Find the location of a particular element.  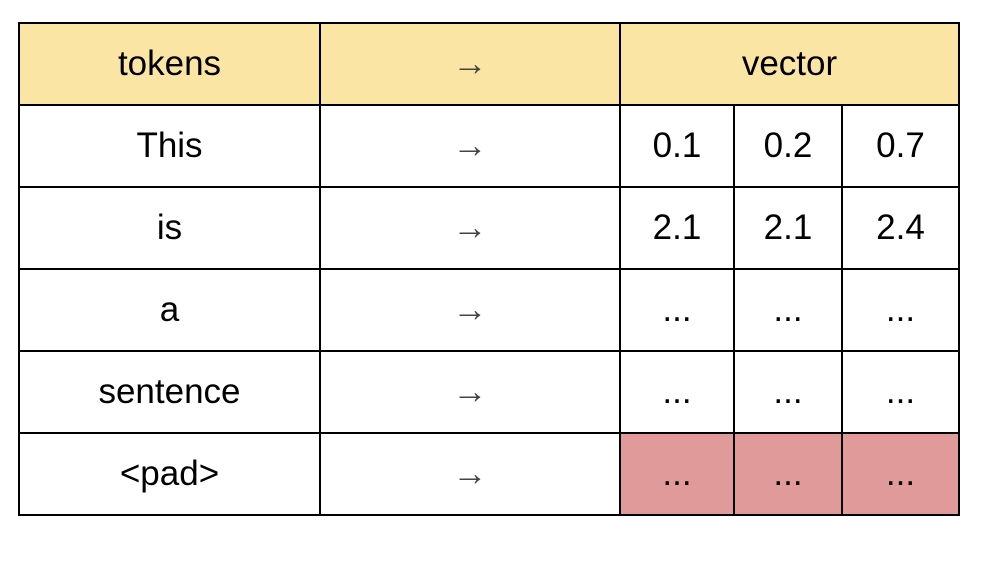

vector-value-cell: 0.2 is located at coordinates (788, 146).